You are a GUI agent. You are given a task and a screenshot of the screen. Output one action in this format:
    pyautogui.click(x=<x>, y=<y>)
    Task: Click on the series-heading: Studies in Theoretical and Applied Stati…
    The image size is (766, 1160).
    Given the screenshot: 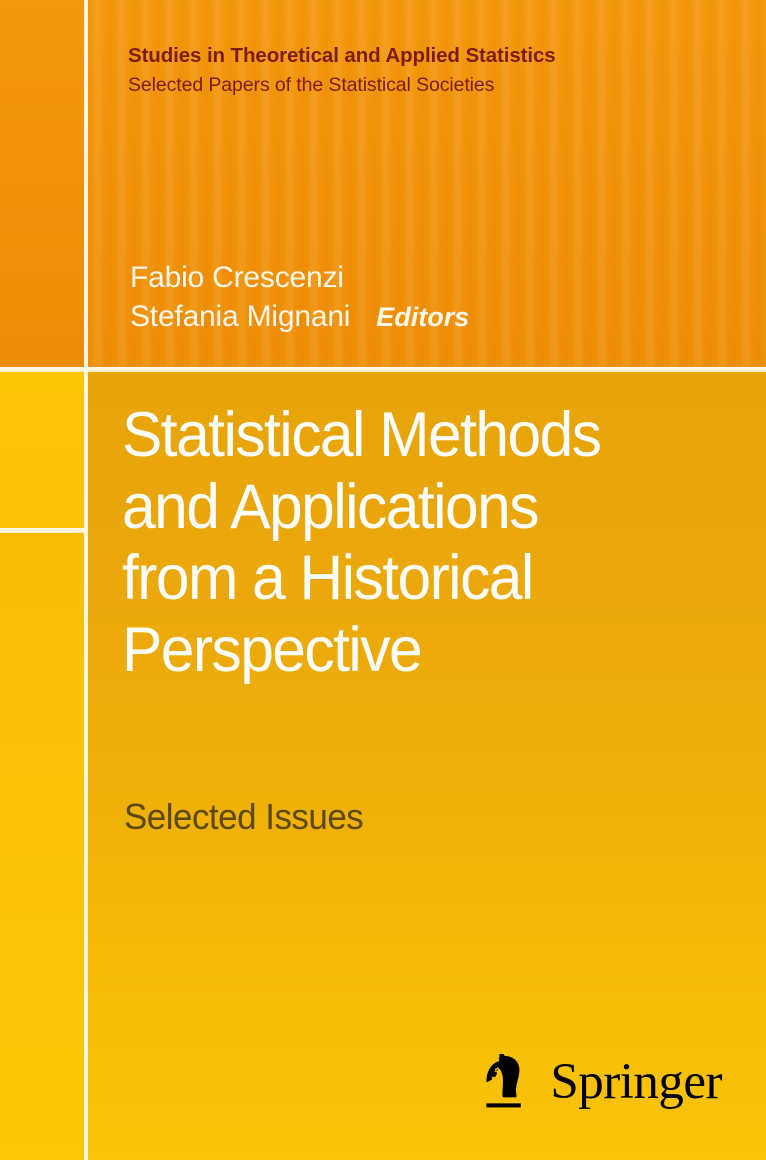 What is the action you would take?
    pyautogui.click(x=428, y=70)
    